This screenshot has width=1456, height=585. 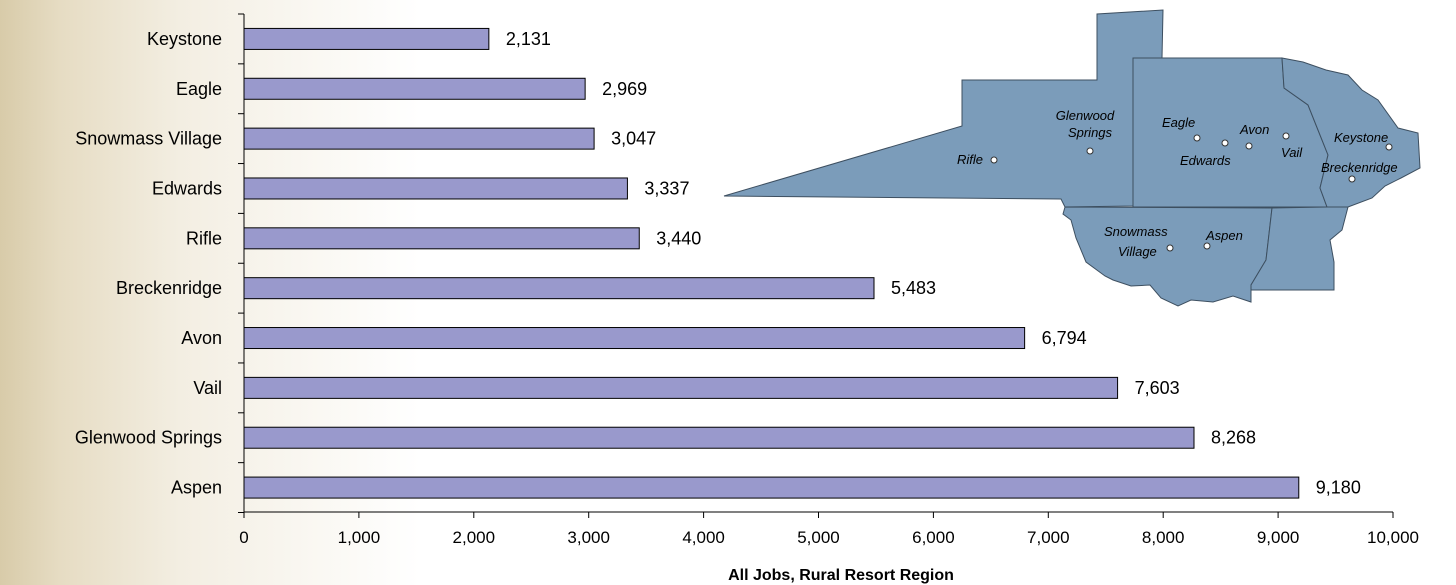 What do you see at coordinates (1278, 537) in the screenshot?
I see `x-tick-label: 9,000` at bounding box center [1278, 537].